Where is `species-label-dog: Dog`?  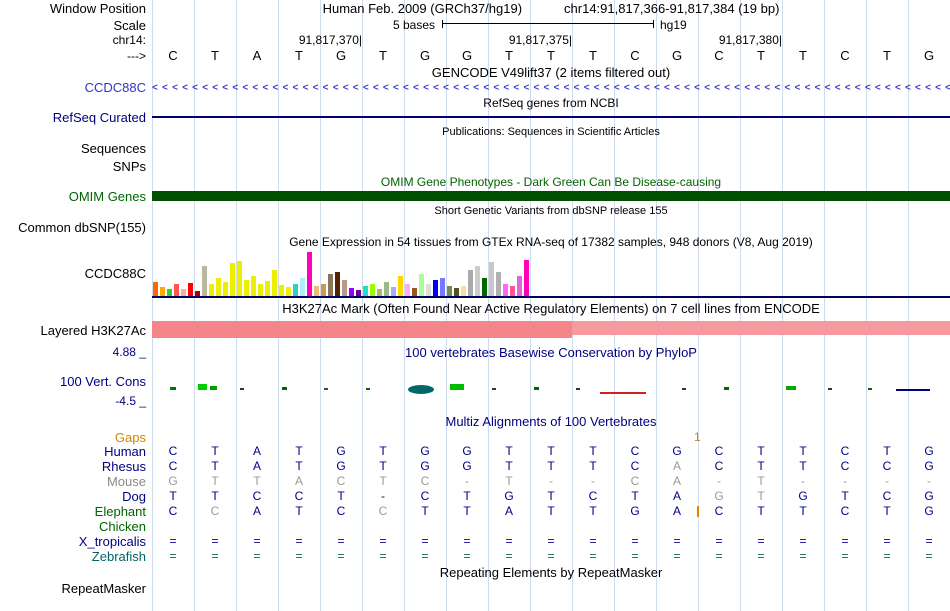
species-label-dog: Dog is located at coordinates (134, 496).